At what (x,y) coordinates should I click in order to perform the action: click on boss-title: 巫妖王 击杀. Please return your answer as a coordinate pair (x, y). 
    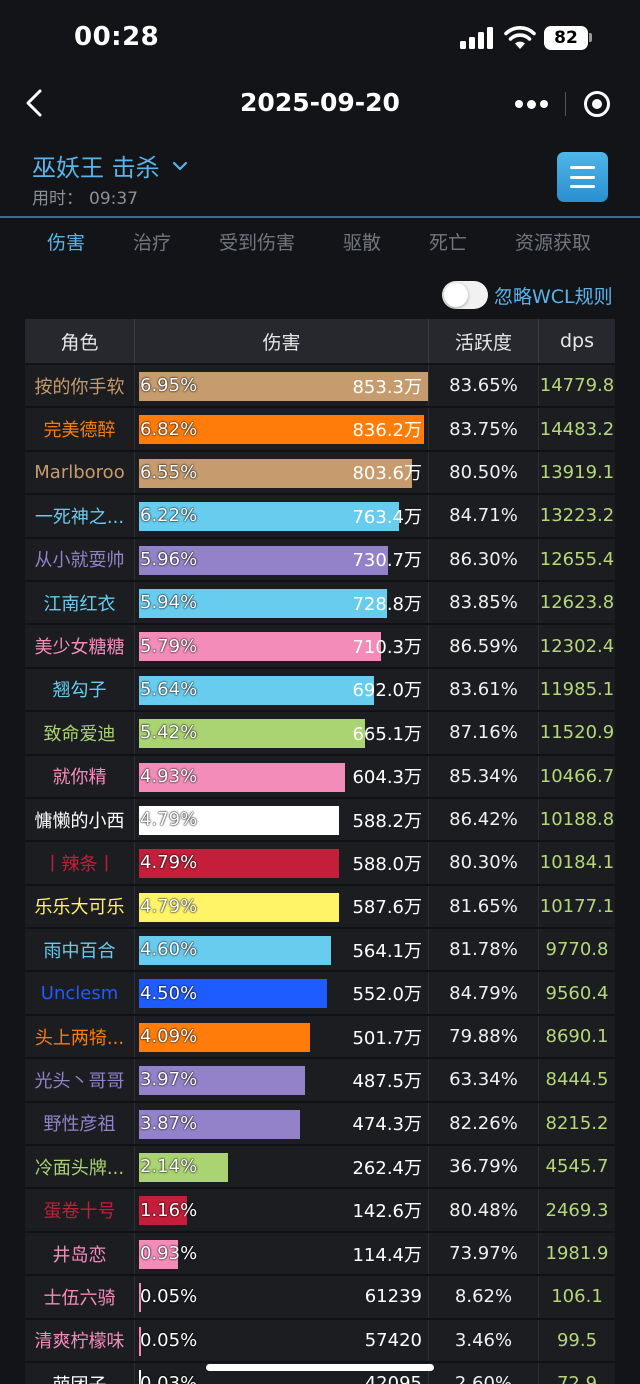
    Looking at the image, I should click on (96, 168).